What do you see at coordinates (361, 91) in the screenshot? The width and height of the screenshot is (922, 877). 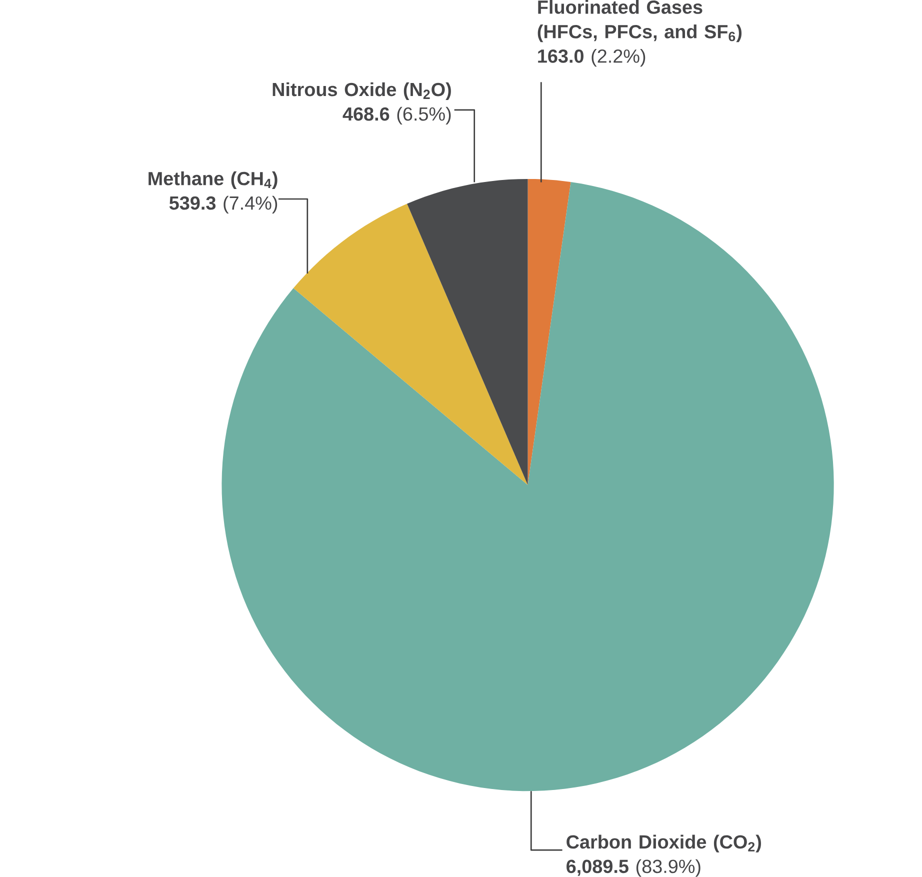 I see `slice-label: Nitrous Oxide (N$_{2}$O)` at bounding box center [361, 91].